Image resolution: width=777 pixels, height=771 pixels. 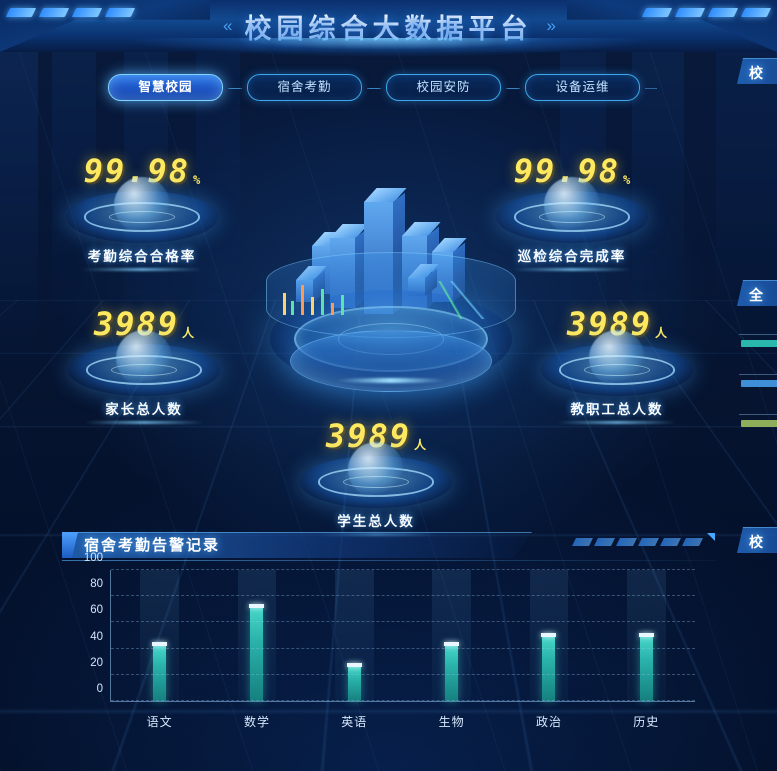 I want to click on x-axis-tick-label: 政治, so click(x=548, y=722).